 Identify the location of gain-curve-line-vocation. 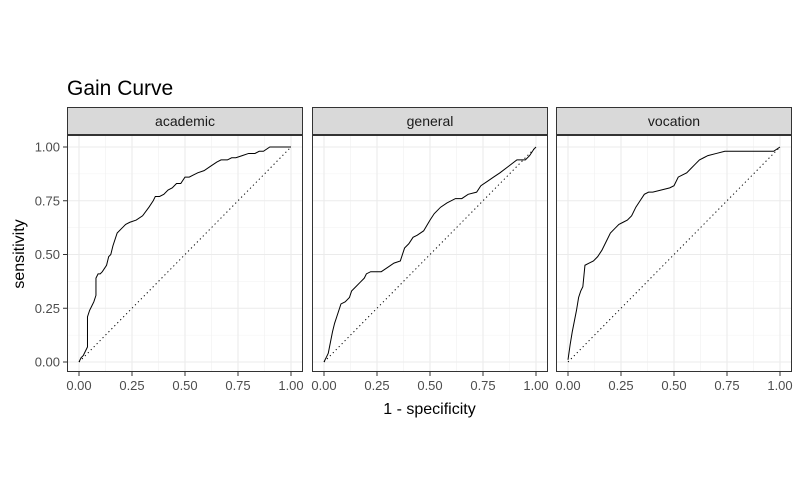
(674, 253).